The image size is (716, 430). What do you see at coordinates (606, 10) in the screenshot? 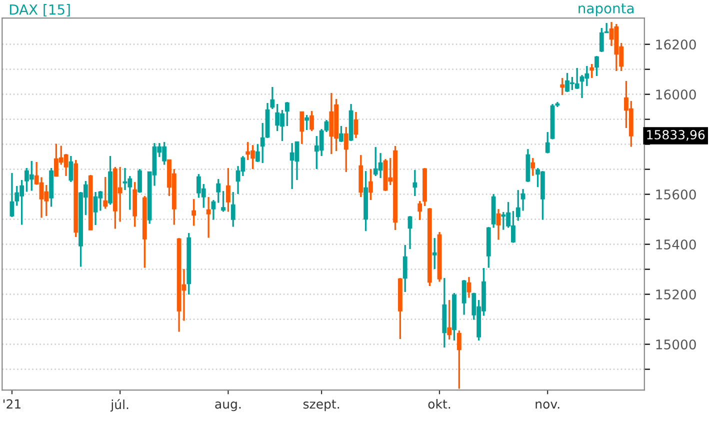
I see `text: naponta` at bounding box center [606, 10].